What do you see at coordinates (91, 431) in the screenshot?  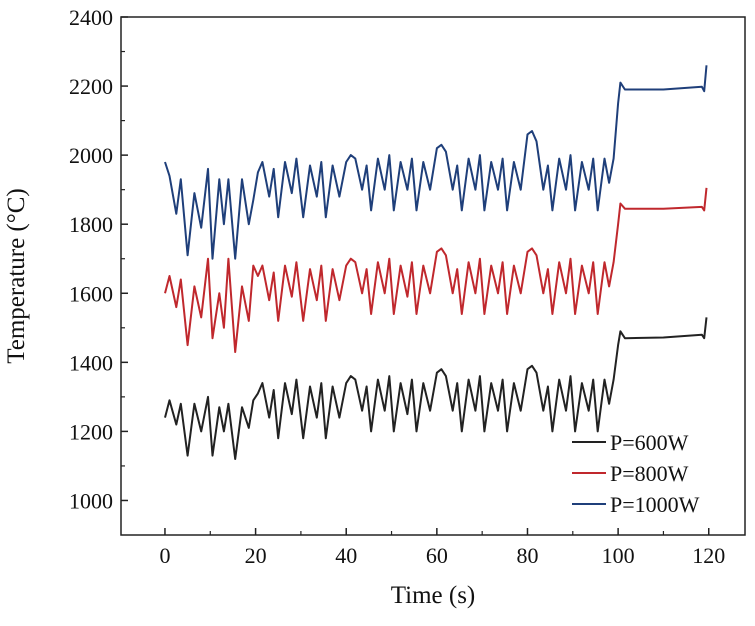 I see `y-tick-label: 1200` at bounding box center [91, 431].